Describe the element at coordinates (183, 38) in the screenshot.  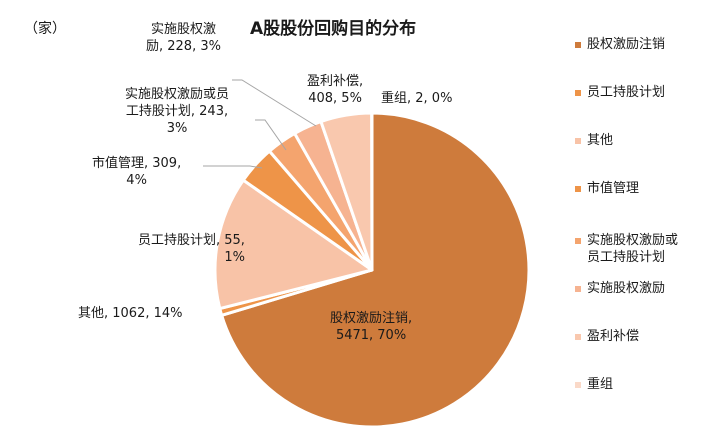
I see `label-incentive: 实施股权激 励, 228, 3%` at that location.